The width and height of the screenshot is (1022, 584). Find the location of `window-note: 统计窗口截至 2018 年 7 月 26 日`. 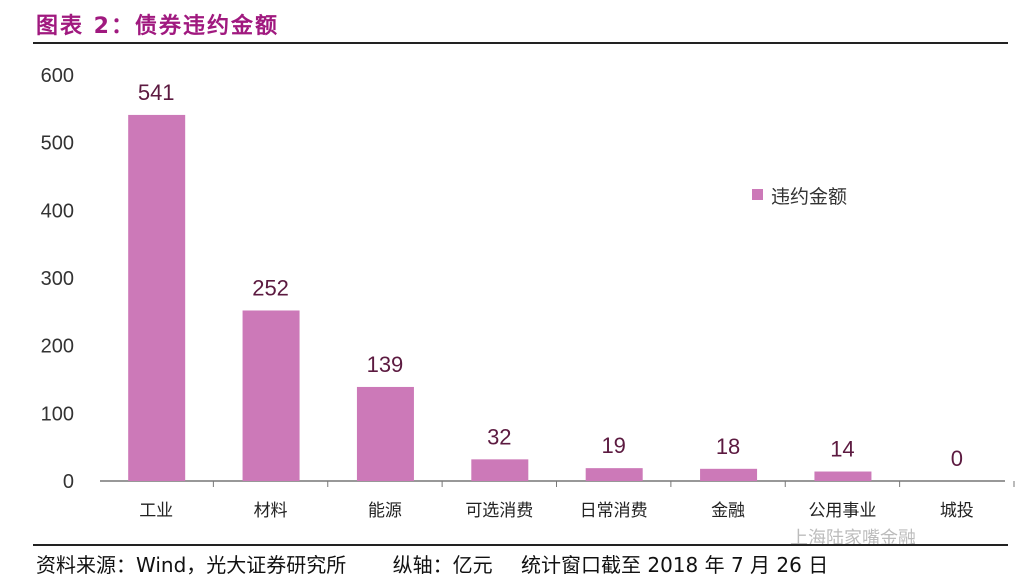

window-note: 统计窗口截至 2018 年 7 月 26 日 is located at coordinates (674, 565).